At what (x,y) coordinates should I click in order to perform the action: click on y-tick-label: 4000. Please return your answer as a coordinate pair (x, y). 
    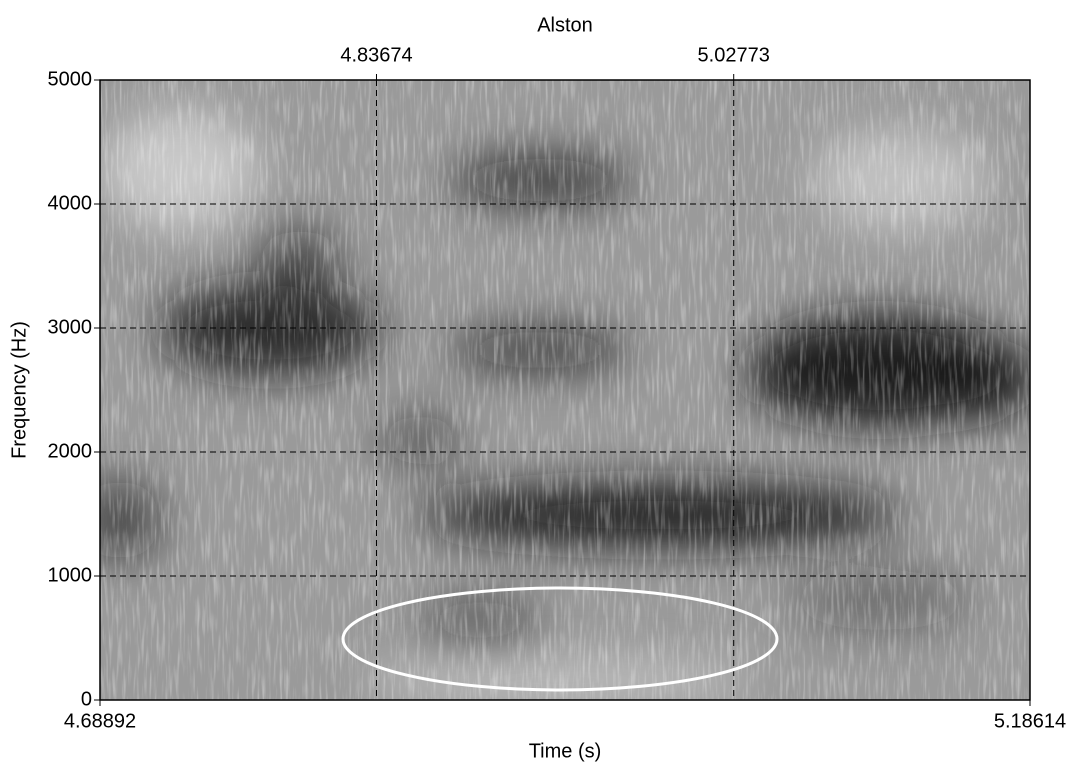
    Looking at the image, I should click on (70, 203).